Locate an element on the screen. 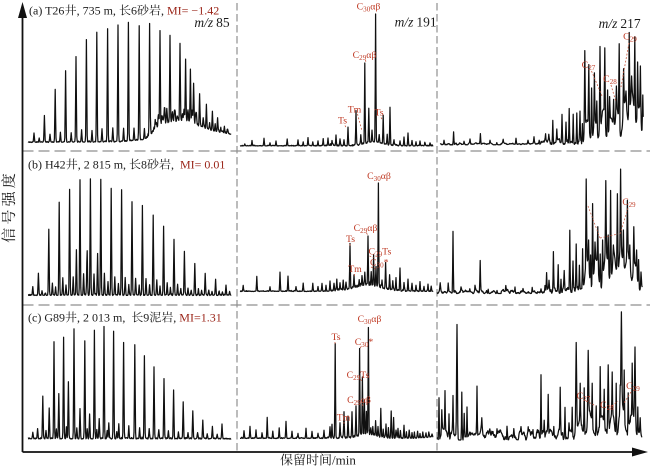  svg-text: 6 is located at coordinates (134, 11).